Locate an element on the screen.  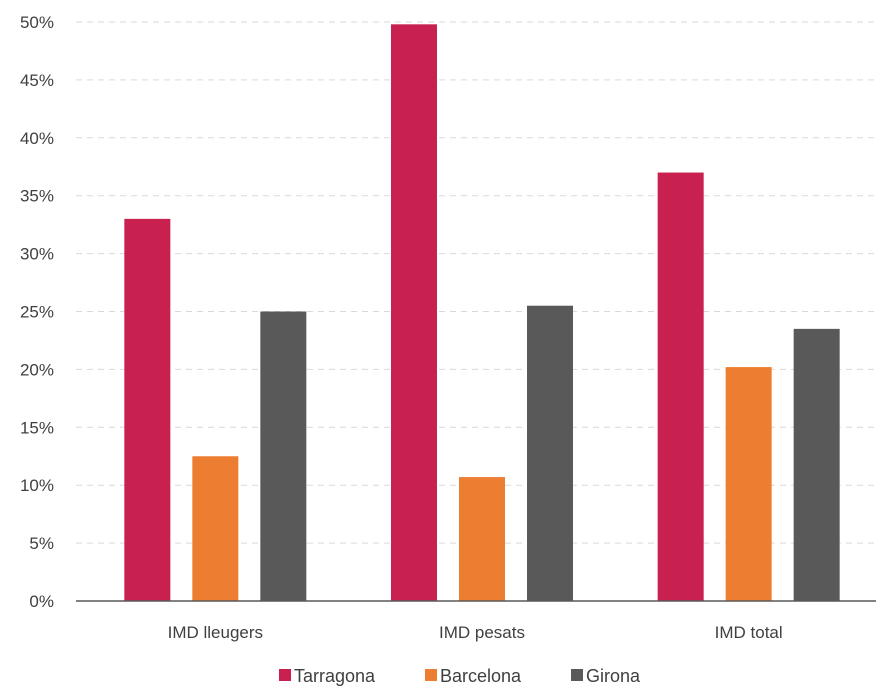
legend-label-girona: Girona is located at coordinates (613, 676).